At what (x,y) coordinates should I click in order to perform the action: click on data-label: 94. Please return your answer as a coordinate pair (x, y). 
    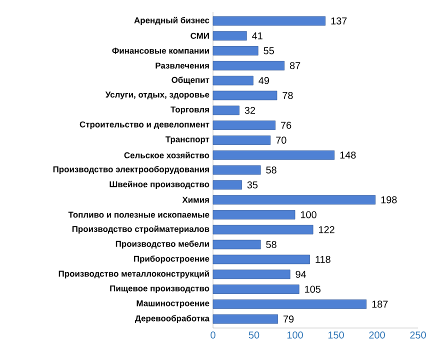
    Looking at the image, I should click on (301, 274).